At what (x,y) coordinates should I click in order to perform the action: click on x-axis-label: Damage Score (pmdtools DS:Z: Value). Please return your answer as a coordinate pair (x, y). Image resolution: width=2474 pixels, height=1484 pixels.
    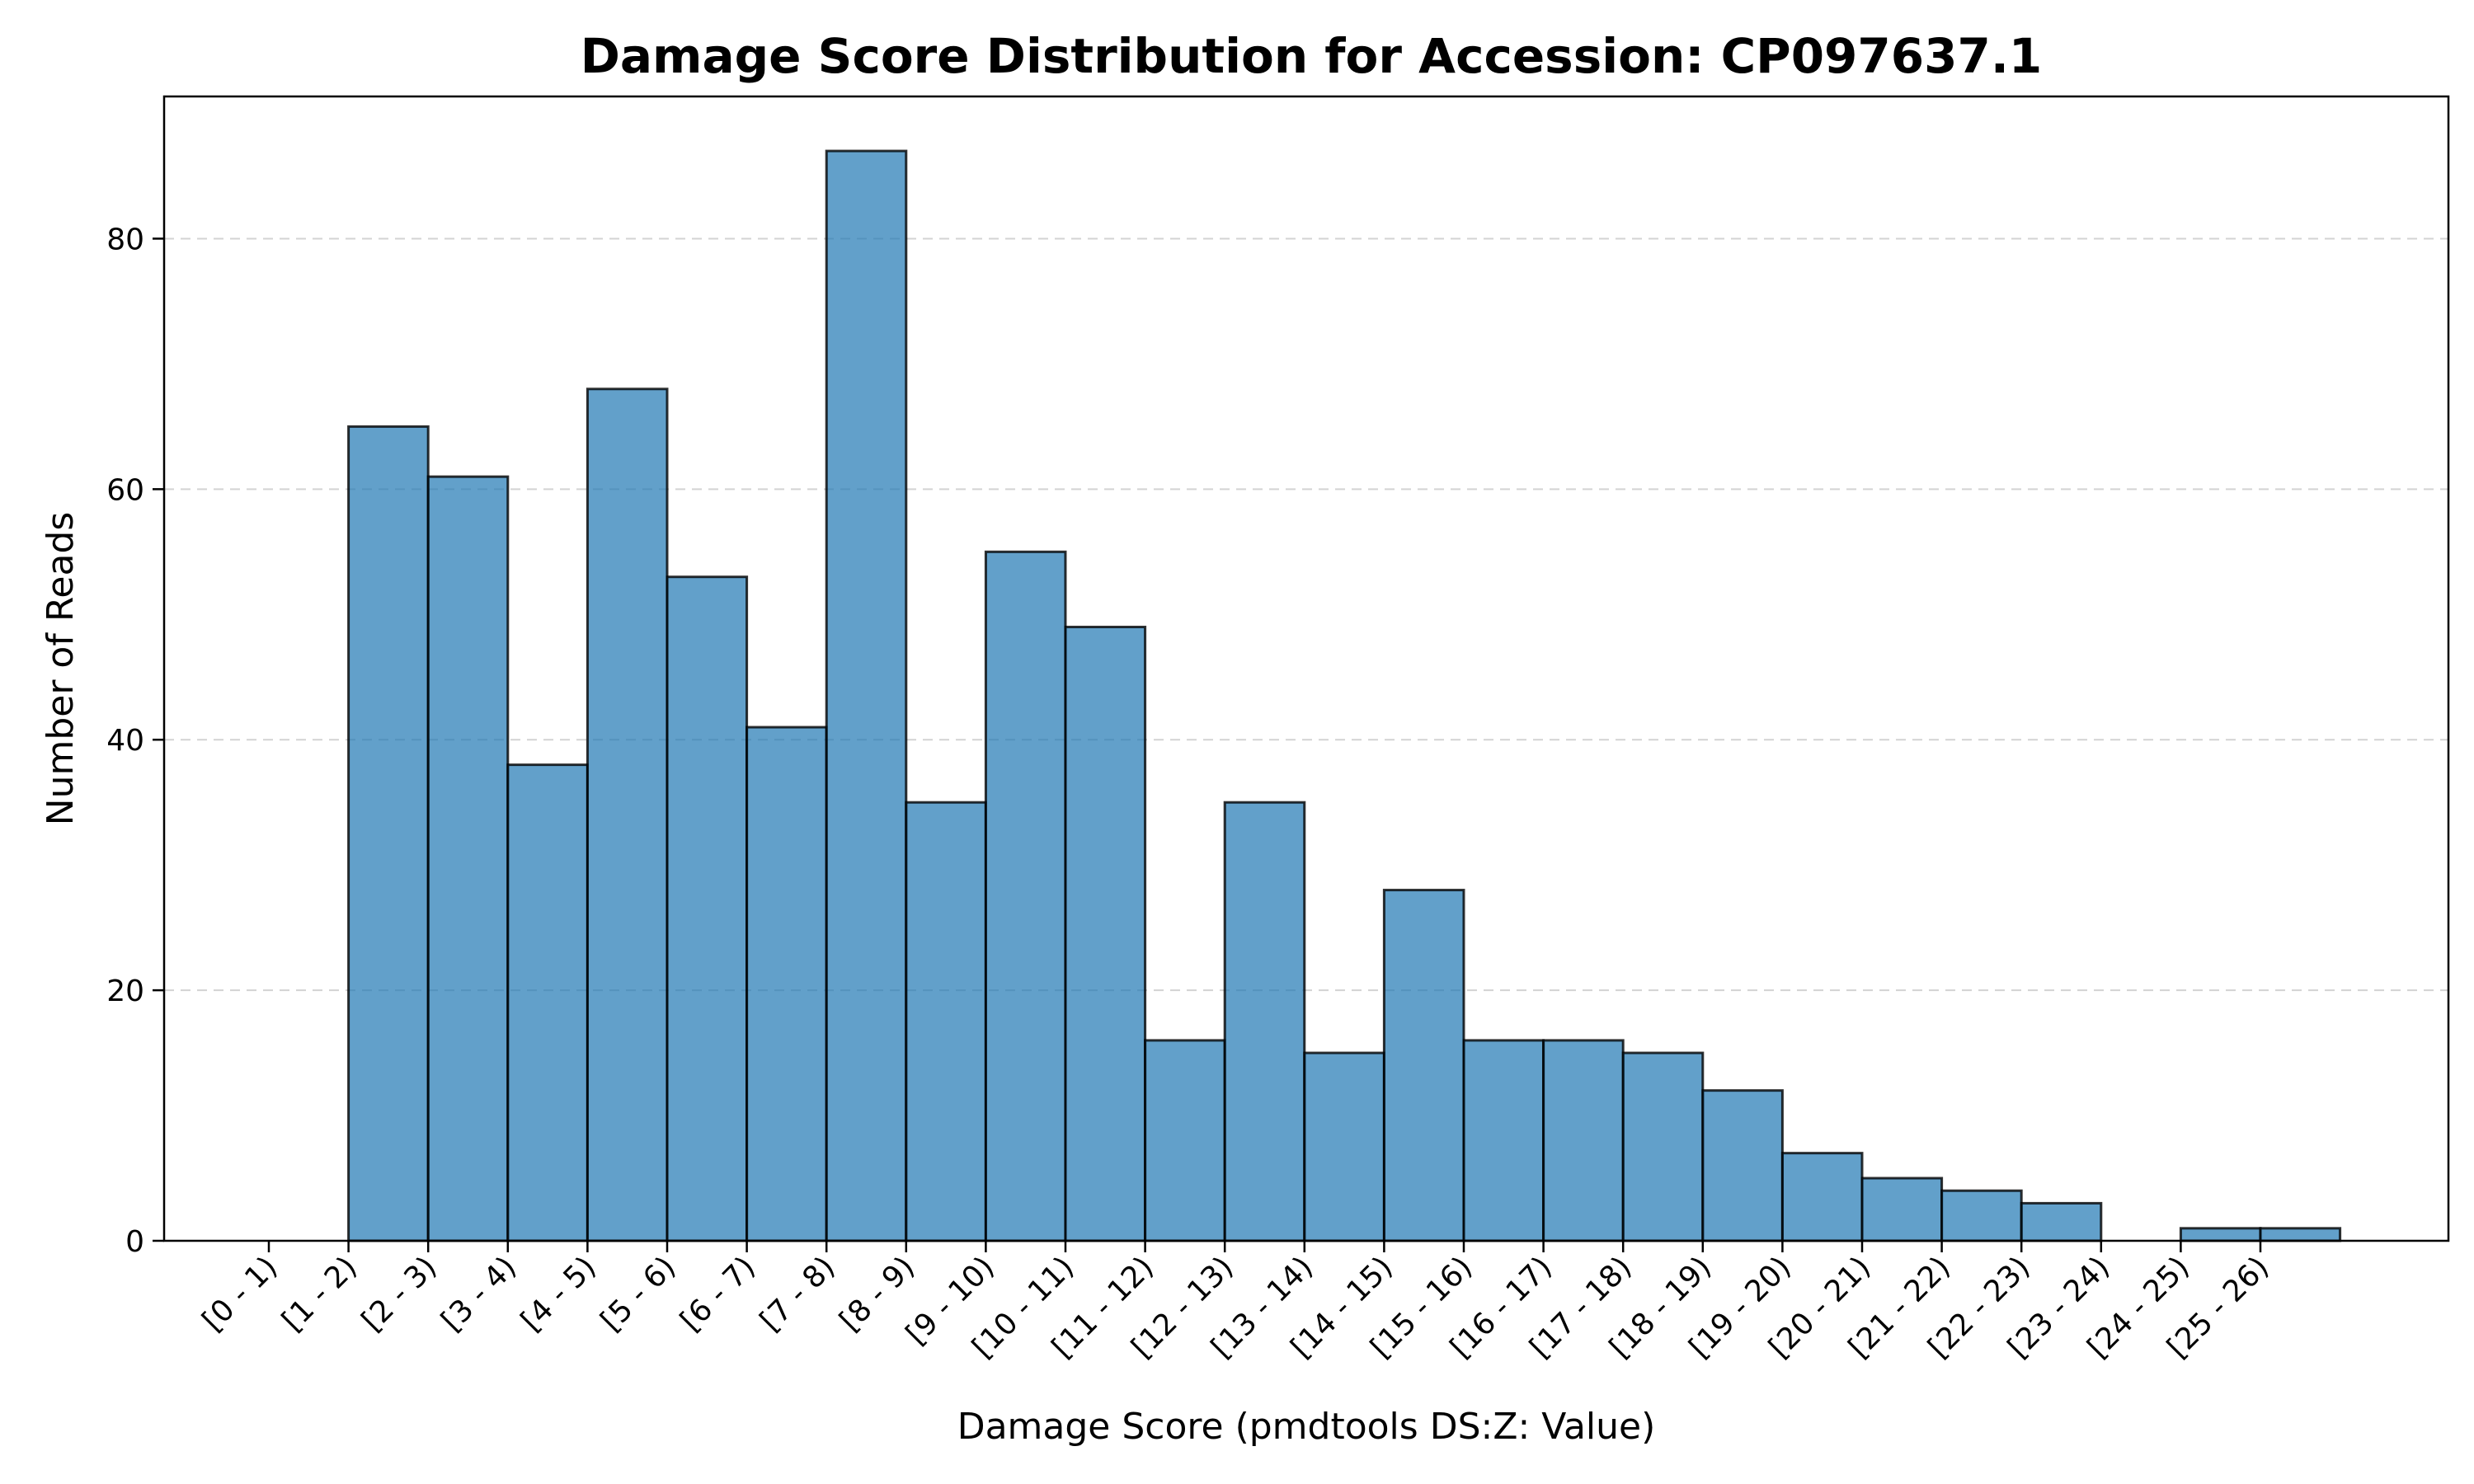
    Looking at the image, I should click on (1306, 1427).